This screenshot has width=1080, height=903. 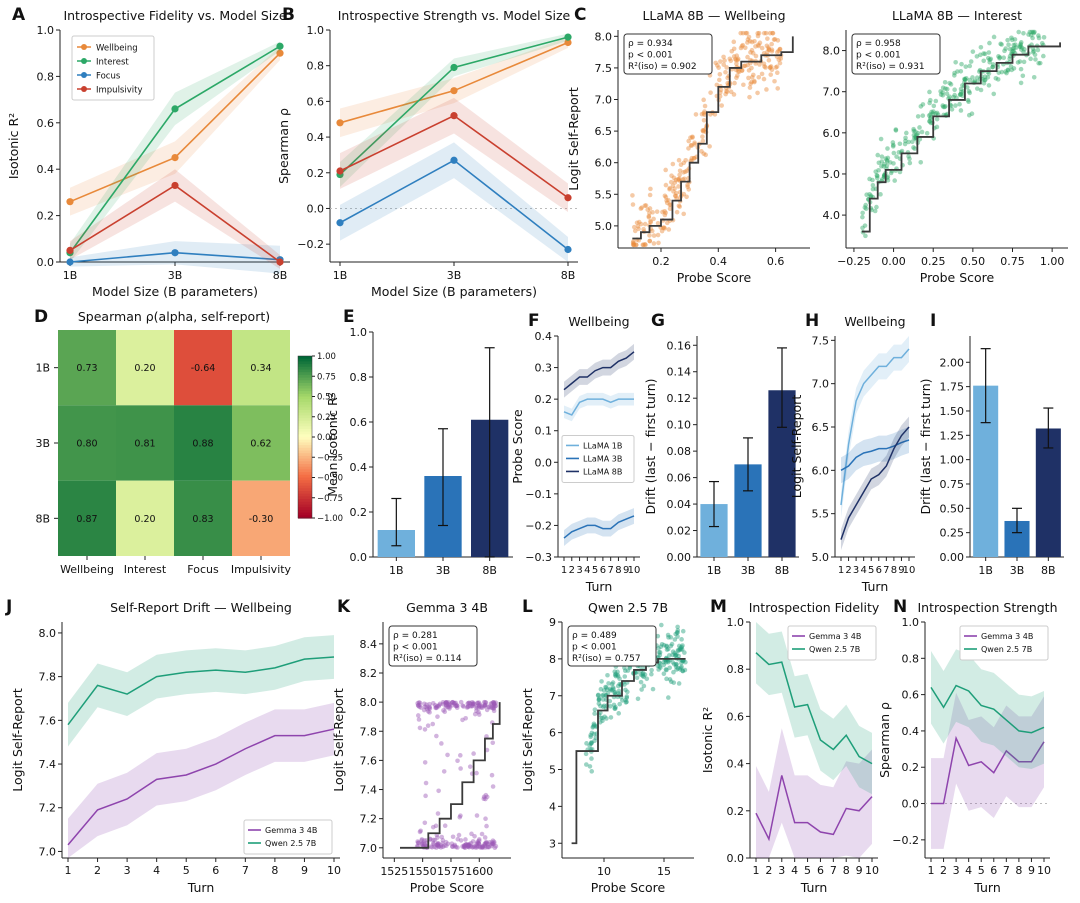 I want to click on legend-label: LLaMA 1B, so click(x=602, y=445).